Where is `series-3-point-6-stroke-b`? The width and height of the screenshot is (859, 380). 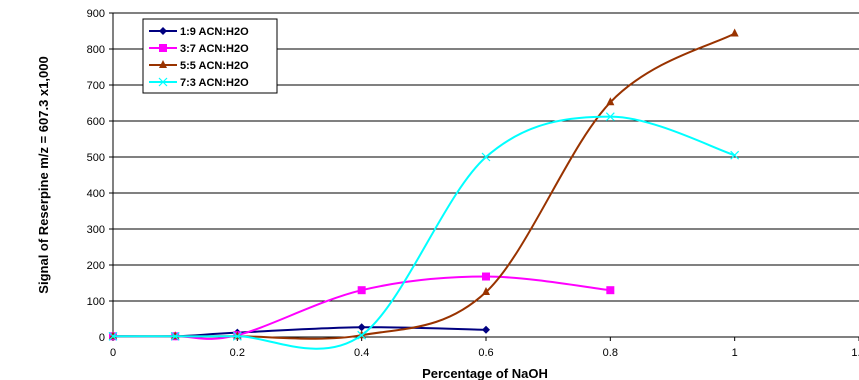
series-3-point-6-stroke-b is located at coordinates (735, 155).